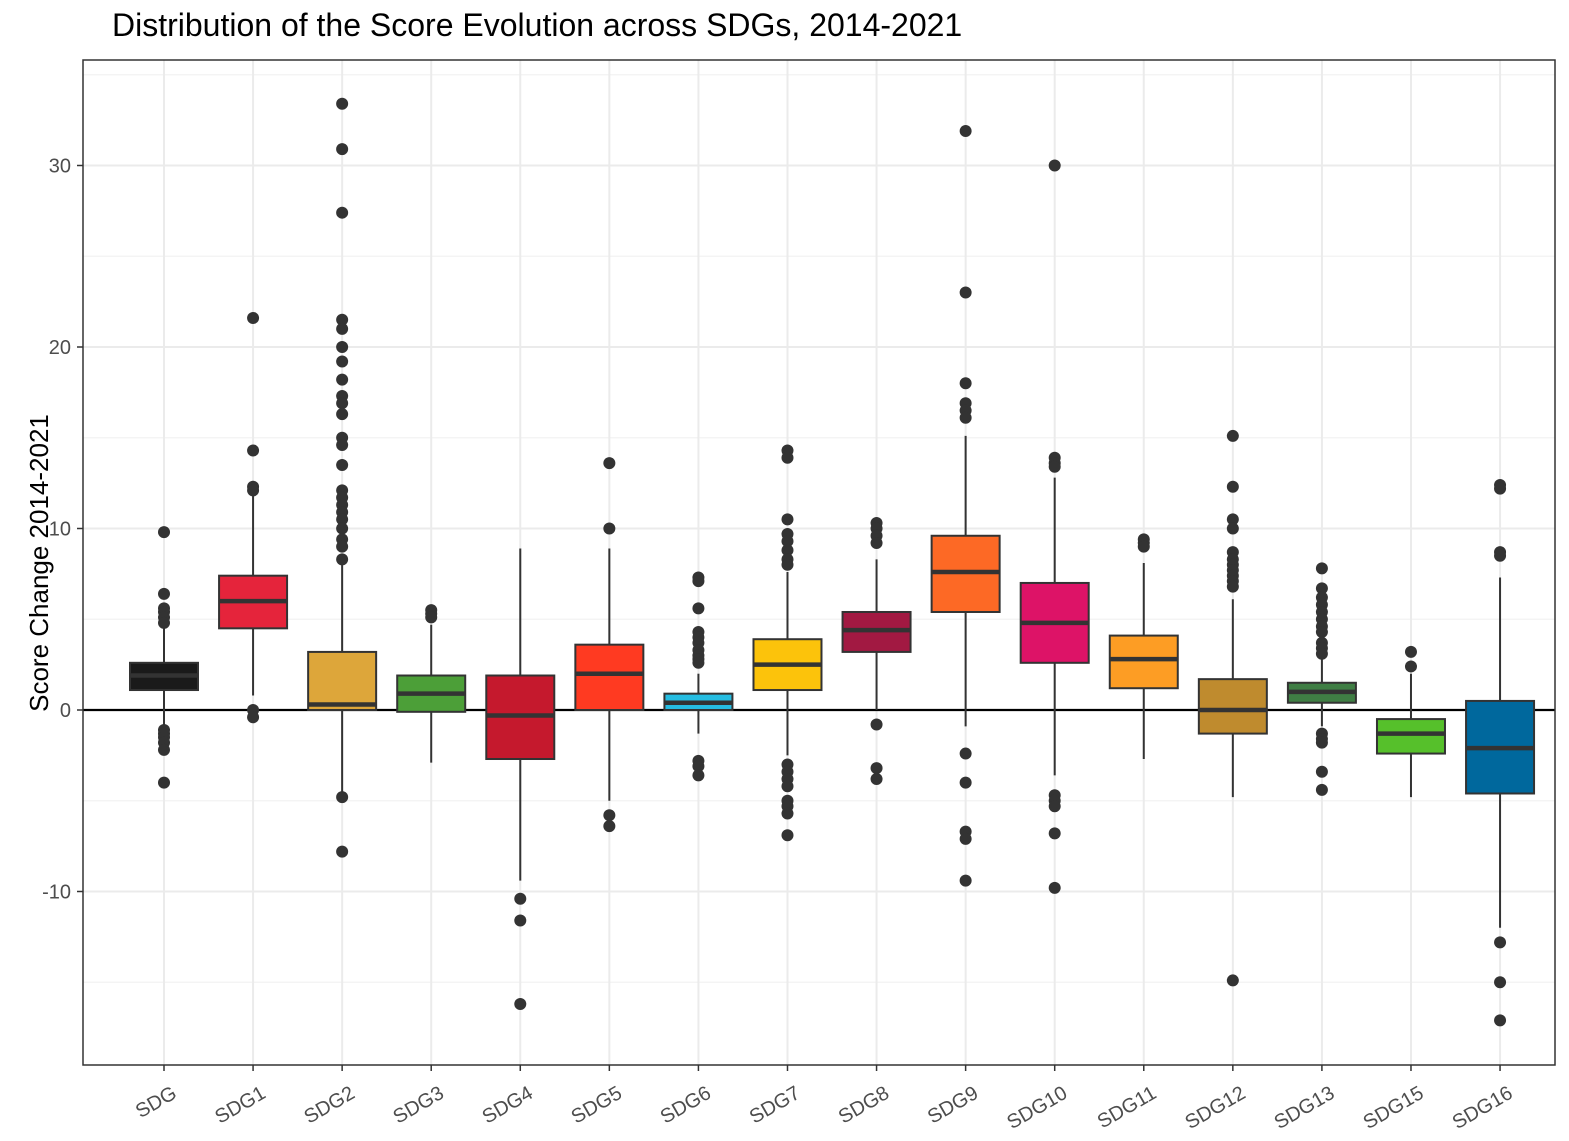 The image size is (1569, 1141). I want to click on box-group-sdg5, so click(609, 645).